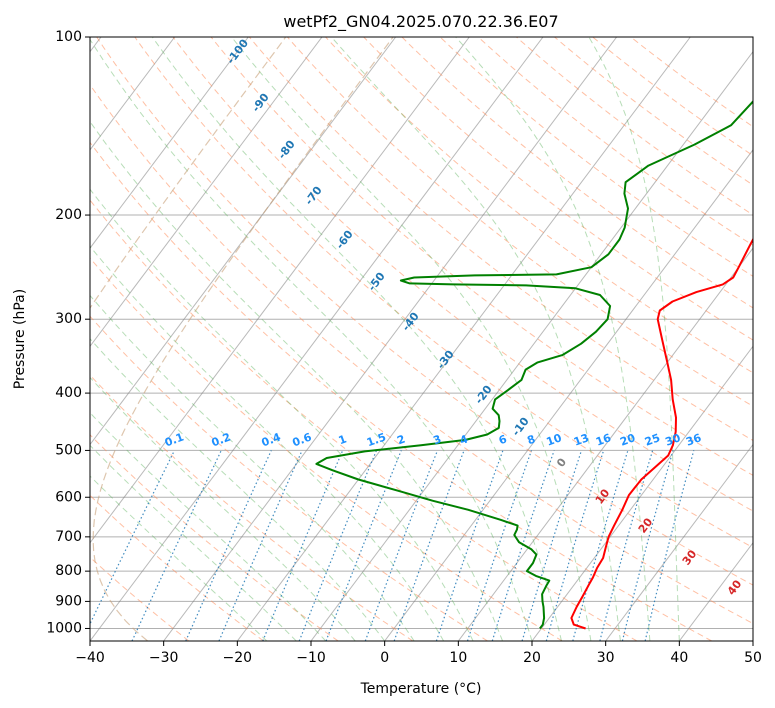  What do you see at coordinates (238, 658) in the screenshot?
I see `x-tick-label: −20` at bounding box center [238, 658].